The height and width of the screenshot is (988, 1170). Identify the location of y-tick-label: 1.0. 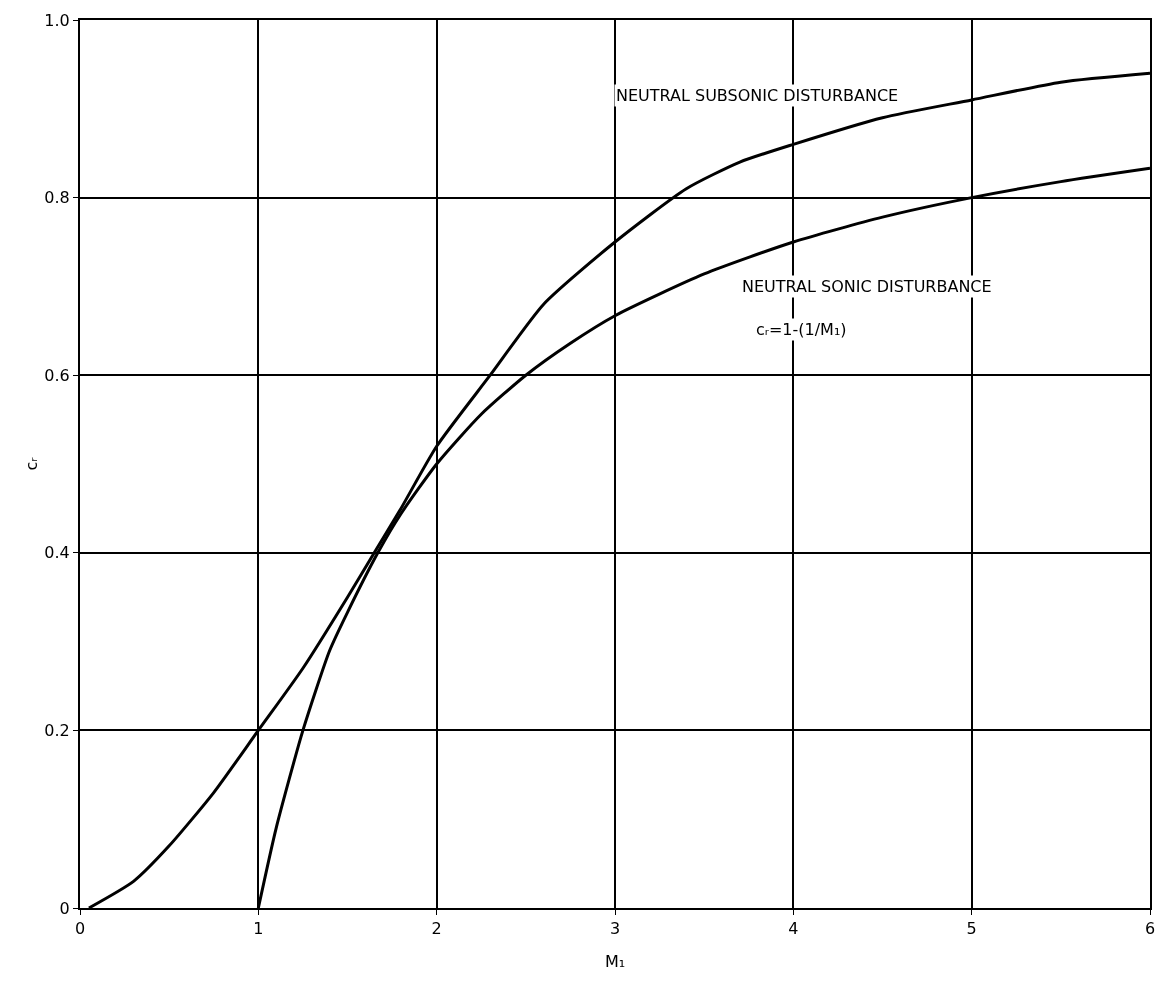
(57, 20).